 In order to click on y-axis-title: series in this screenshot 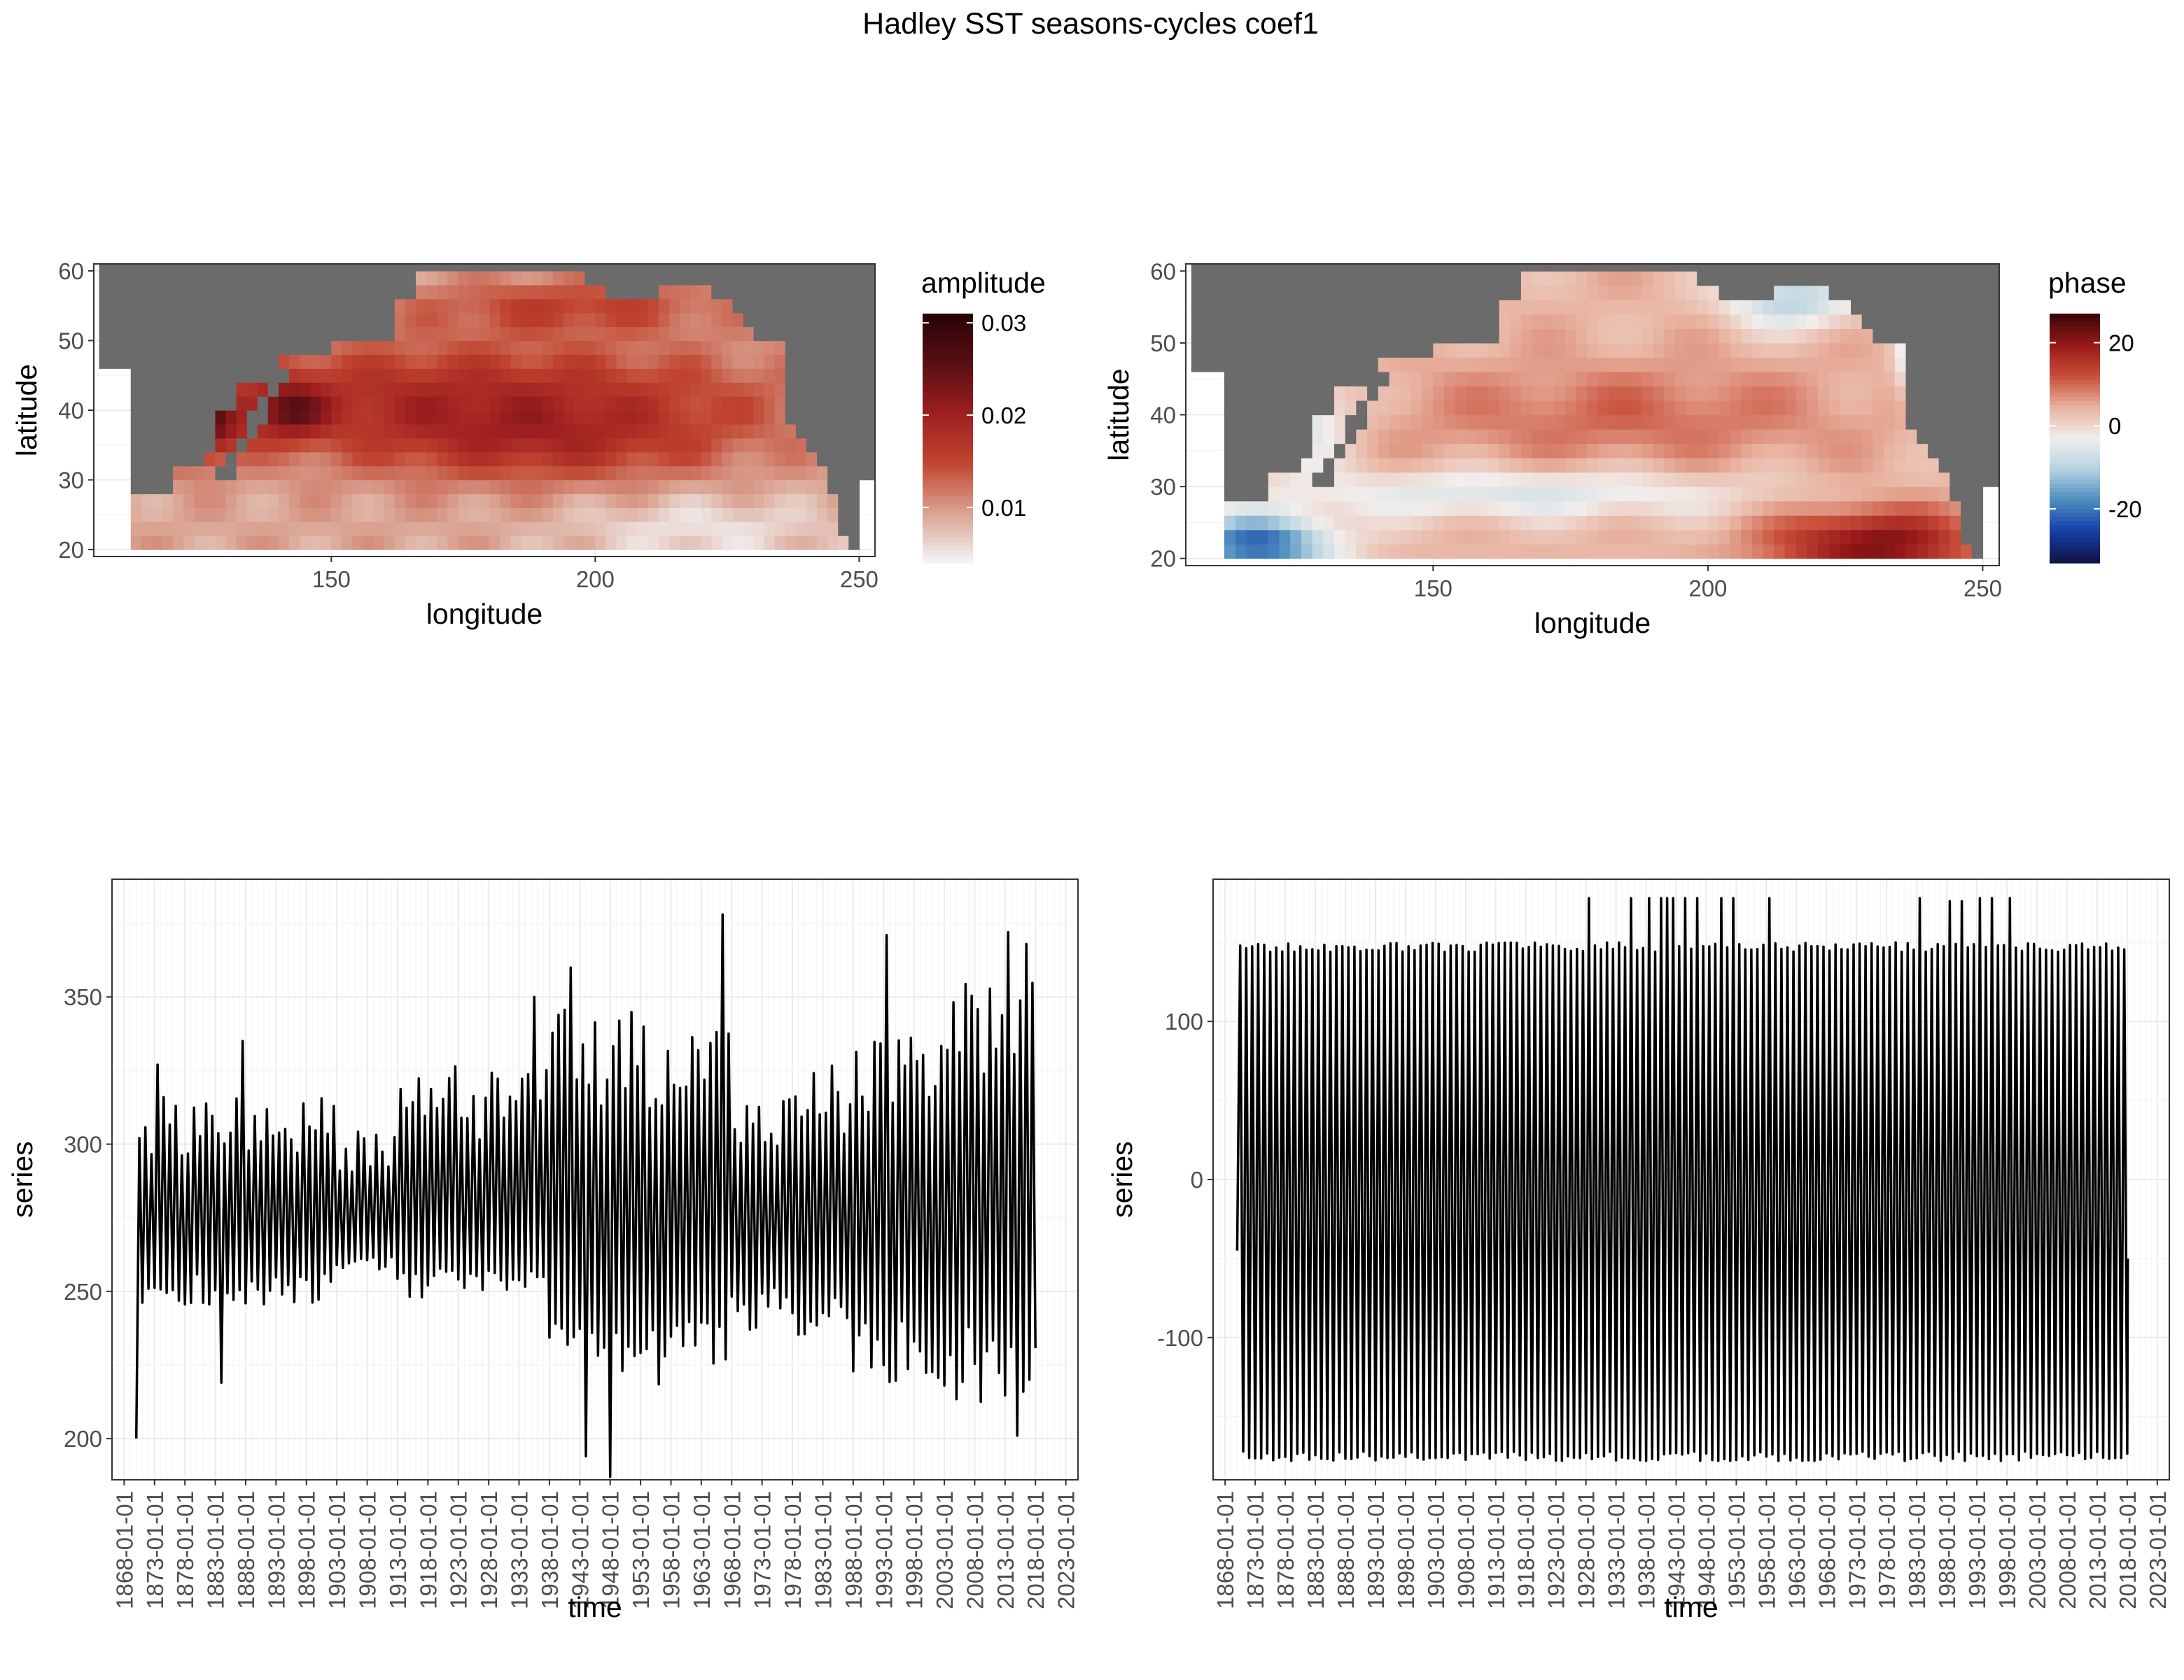, I will do `click(1122, 1179)`.